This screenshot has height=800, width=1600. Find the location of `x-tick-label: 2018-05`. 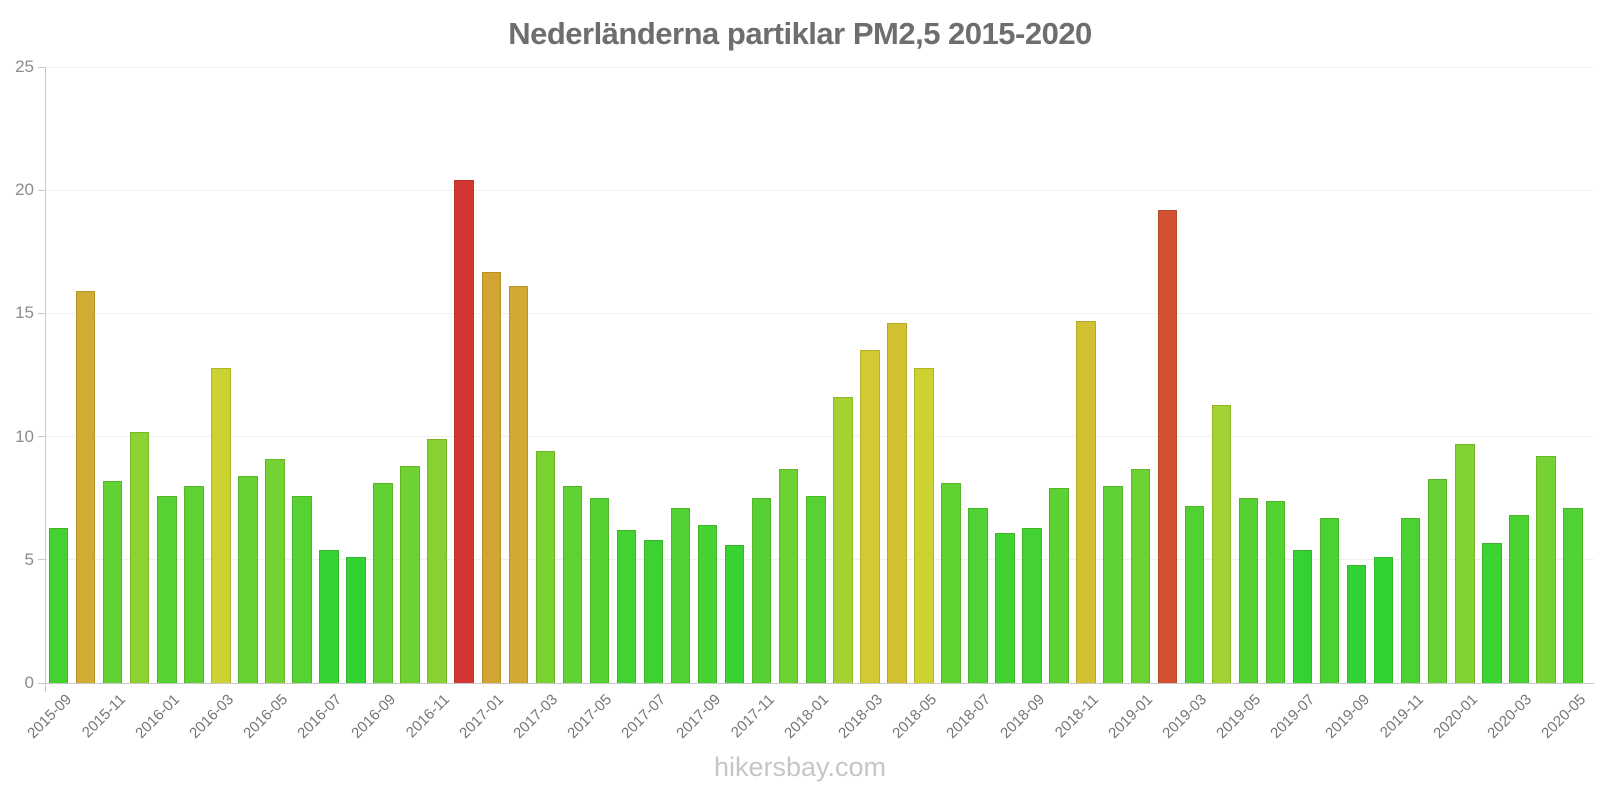

x-tick-label: 2018-05 is located at coordinates (914, 716).